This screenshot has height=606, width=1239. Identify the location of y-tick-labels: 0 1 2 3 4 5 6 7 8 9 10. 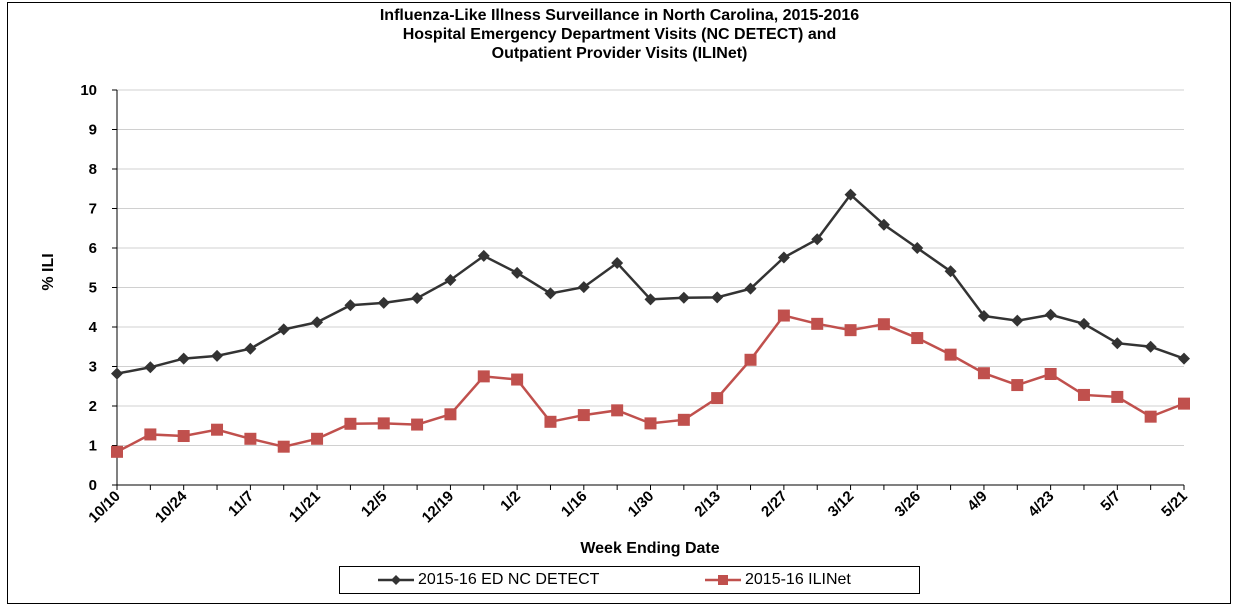
(88, 288).